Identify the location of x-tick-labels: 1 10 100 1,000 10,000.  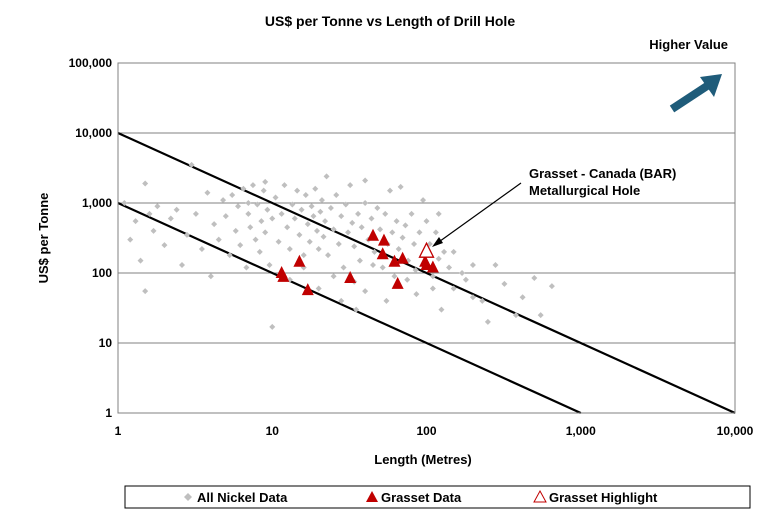
(434, 431).